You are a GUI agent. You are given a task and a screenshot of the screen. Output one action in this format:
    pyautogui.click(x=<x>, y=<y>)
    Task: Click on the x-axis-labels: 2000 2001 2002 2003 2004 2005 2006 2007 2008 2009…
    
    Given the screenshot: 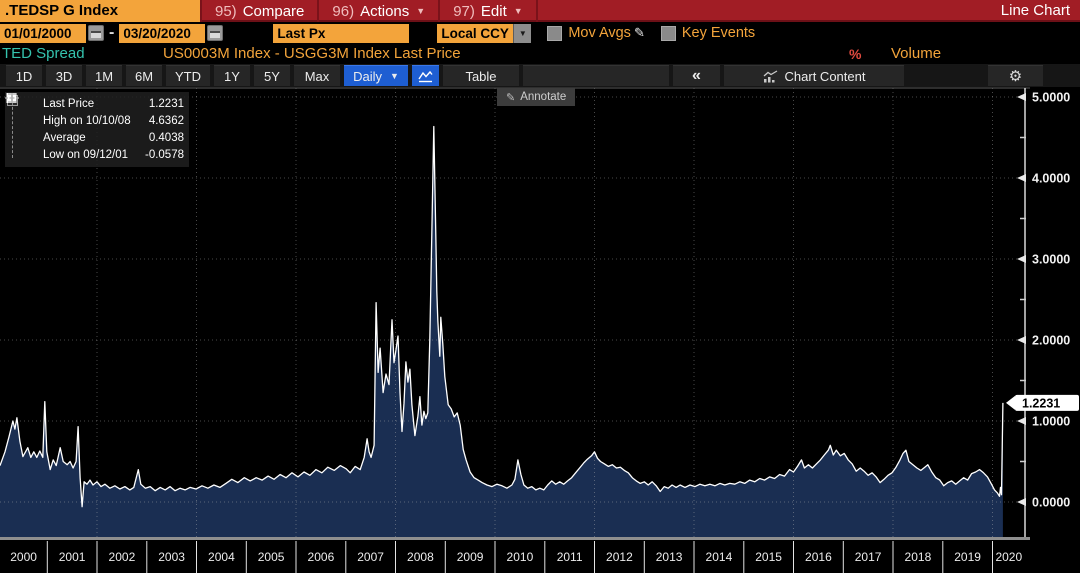 What is the action you would take?
    pyautogui.click(x=516, y=557)
    